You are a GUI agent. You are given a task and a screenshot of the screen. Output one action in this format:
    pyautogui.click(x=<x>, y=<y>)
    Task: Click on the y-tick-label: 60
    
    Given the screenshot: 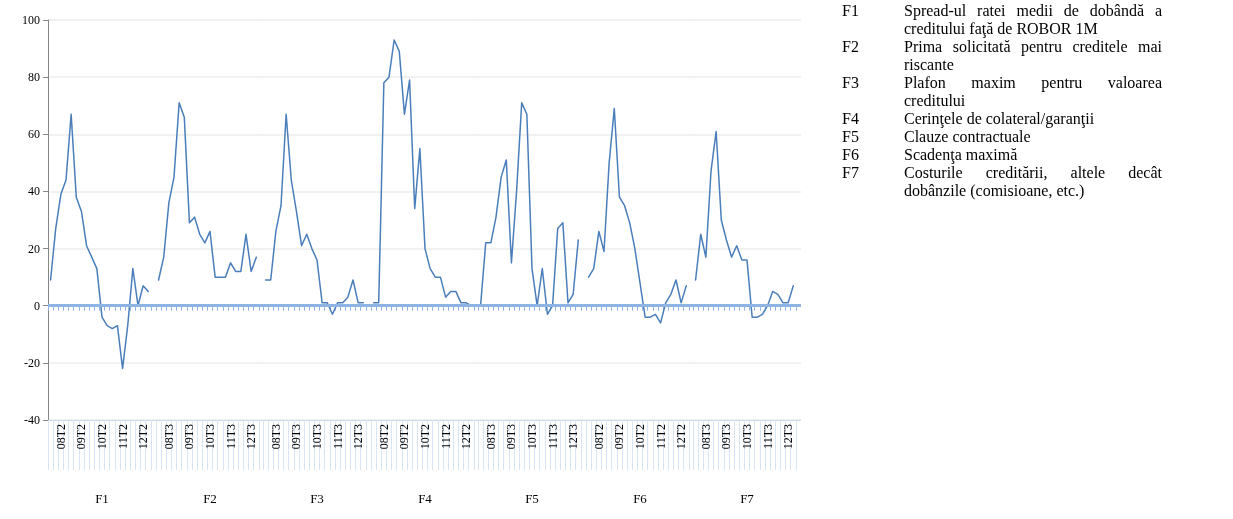 What is the action you would take?
    pyautogui.click(x=34, y=134)
    